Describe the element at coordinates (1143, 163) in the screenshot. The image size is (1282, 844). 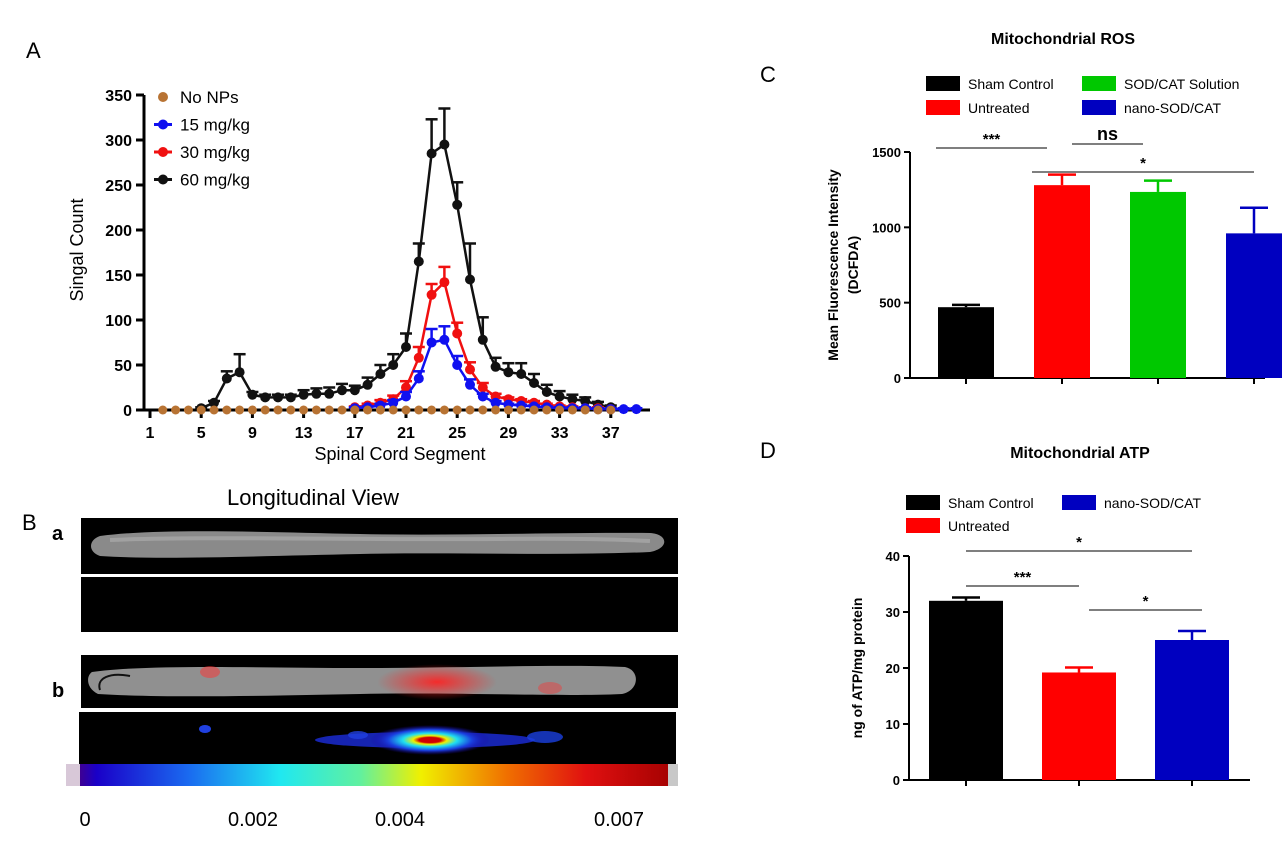
I see `chart-c-sig-label: *` at that location.